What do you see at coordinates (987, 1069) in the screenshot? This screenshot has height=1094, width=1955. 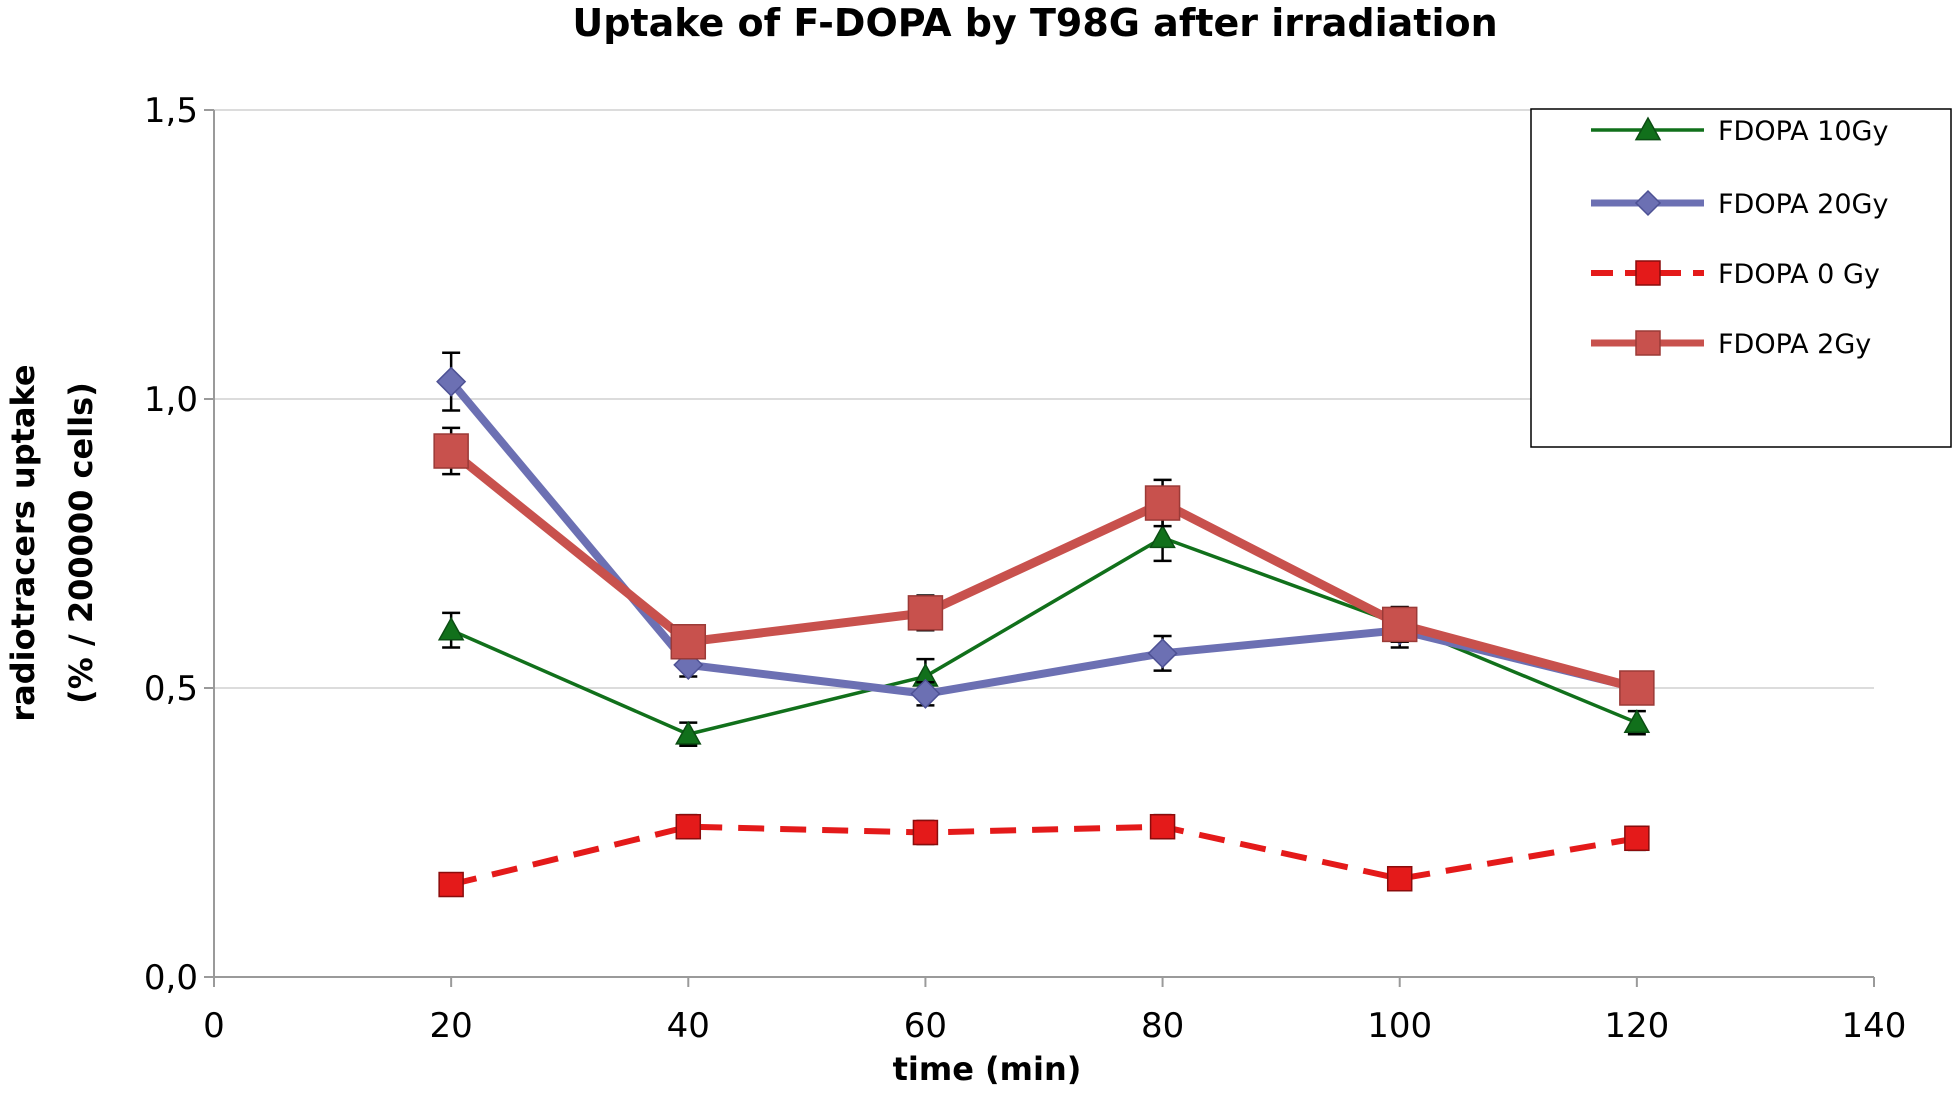 I see `x-axis-title: time (min)` at bounding box center [987, 1069].